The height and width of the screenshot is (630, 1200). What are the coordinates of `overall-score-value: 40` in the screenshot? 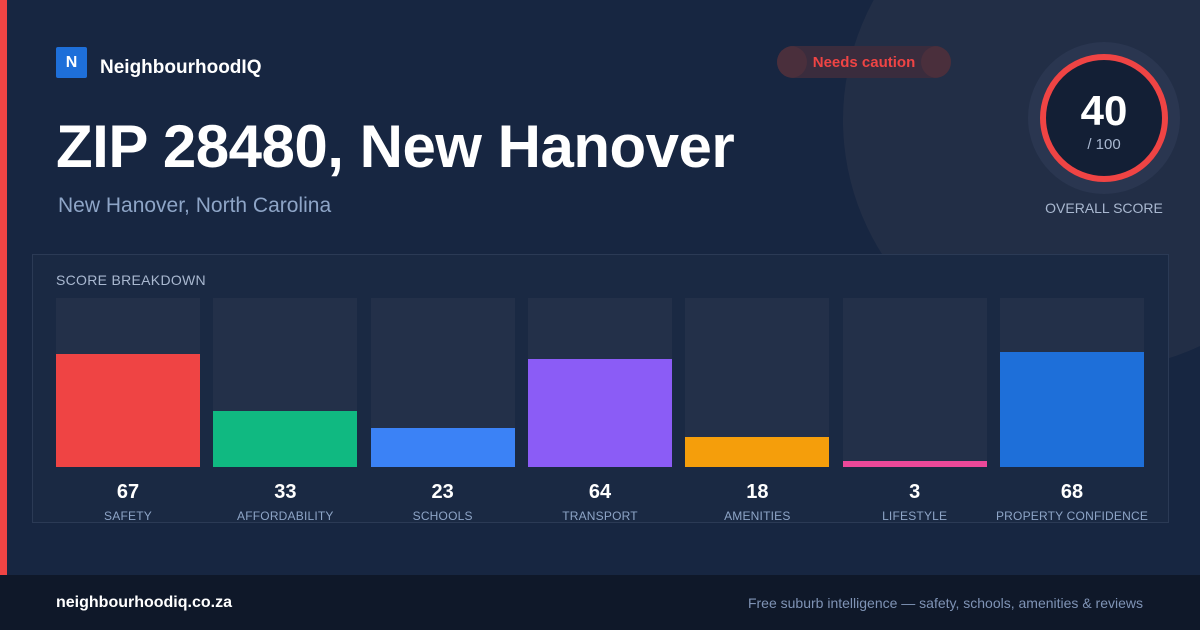 It's located at (1104, 110).